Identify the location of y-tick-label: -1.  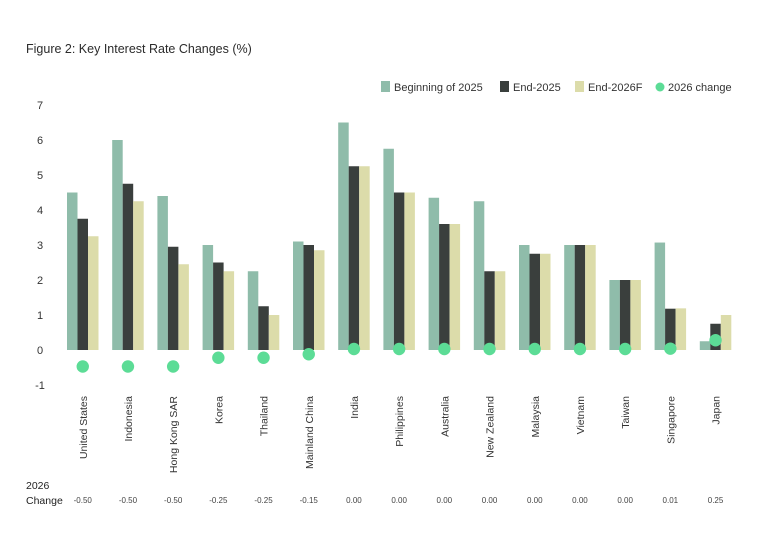
(40, 386).